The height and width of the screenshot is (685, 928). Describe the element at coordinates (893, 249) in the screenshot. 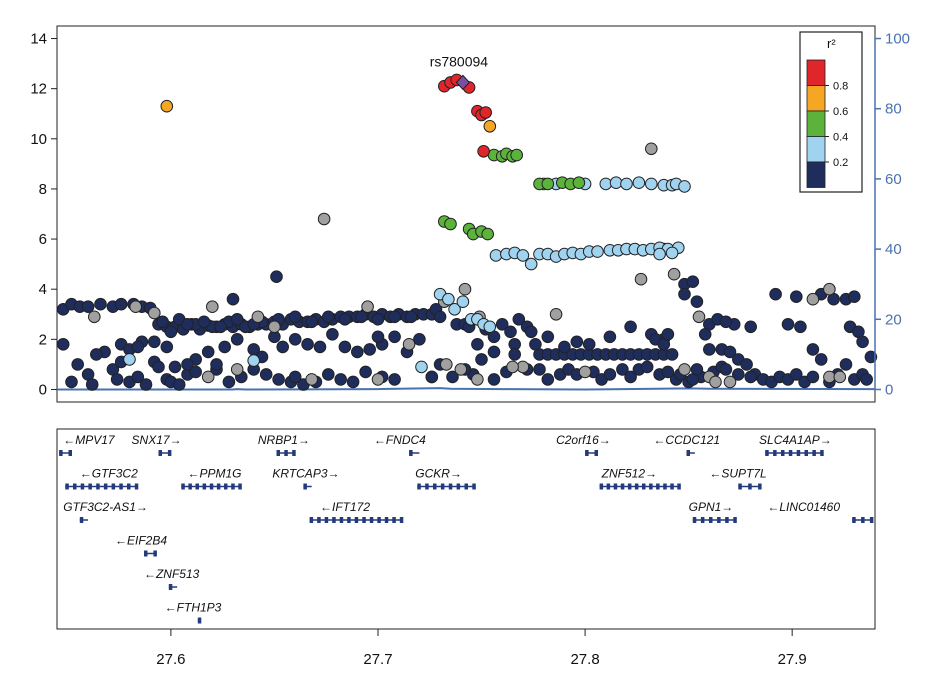

I see `y2-tick-label: 40` at that location.